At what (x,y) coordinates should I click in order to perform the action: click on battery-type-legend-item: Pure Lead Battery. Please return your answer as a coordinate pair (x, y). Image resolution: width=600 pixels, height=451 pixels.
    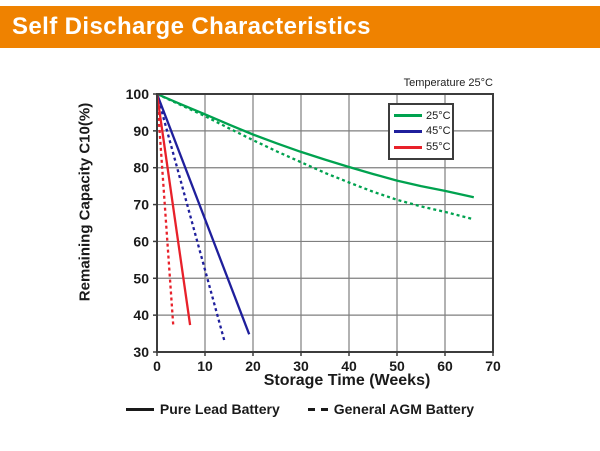
    Looking at the image, I should click on (202, 409).